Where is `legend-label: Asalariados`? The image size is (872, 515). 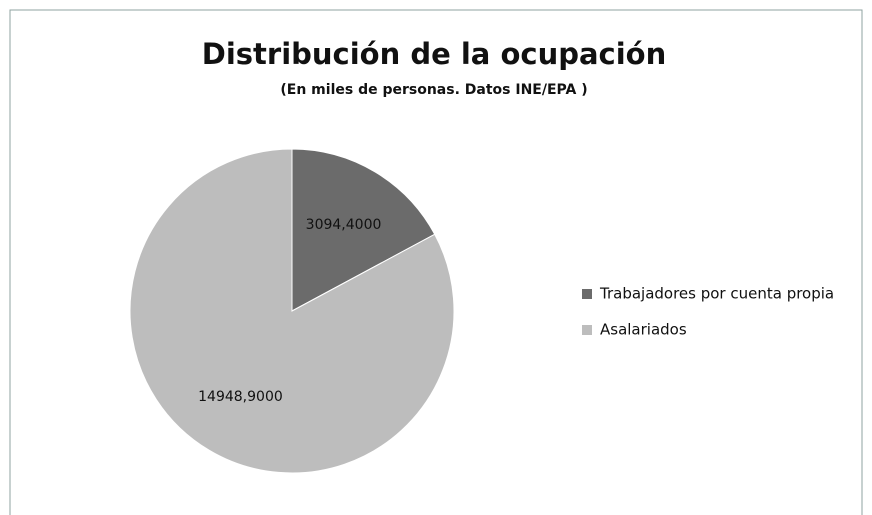
legend-label: Asalariados is located at coordinates (643, 330).